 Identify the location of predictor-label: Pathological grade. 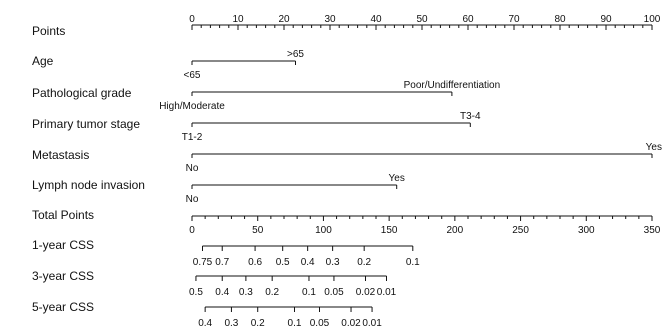
(82, 93).